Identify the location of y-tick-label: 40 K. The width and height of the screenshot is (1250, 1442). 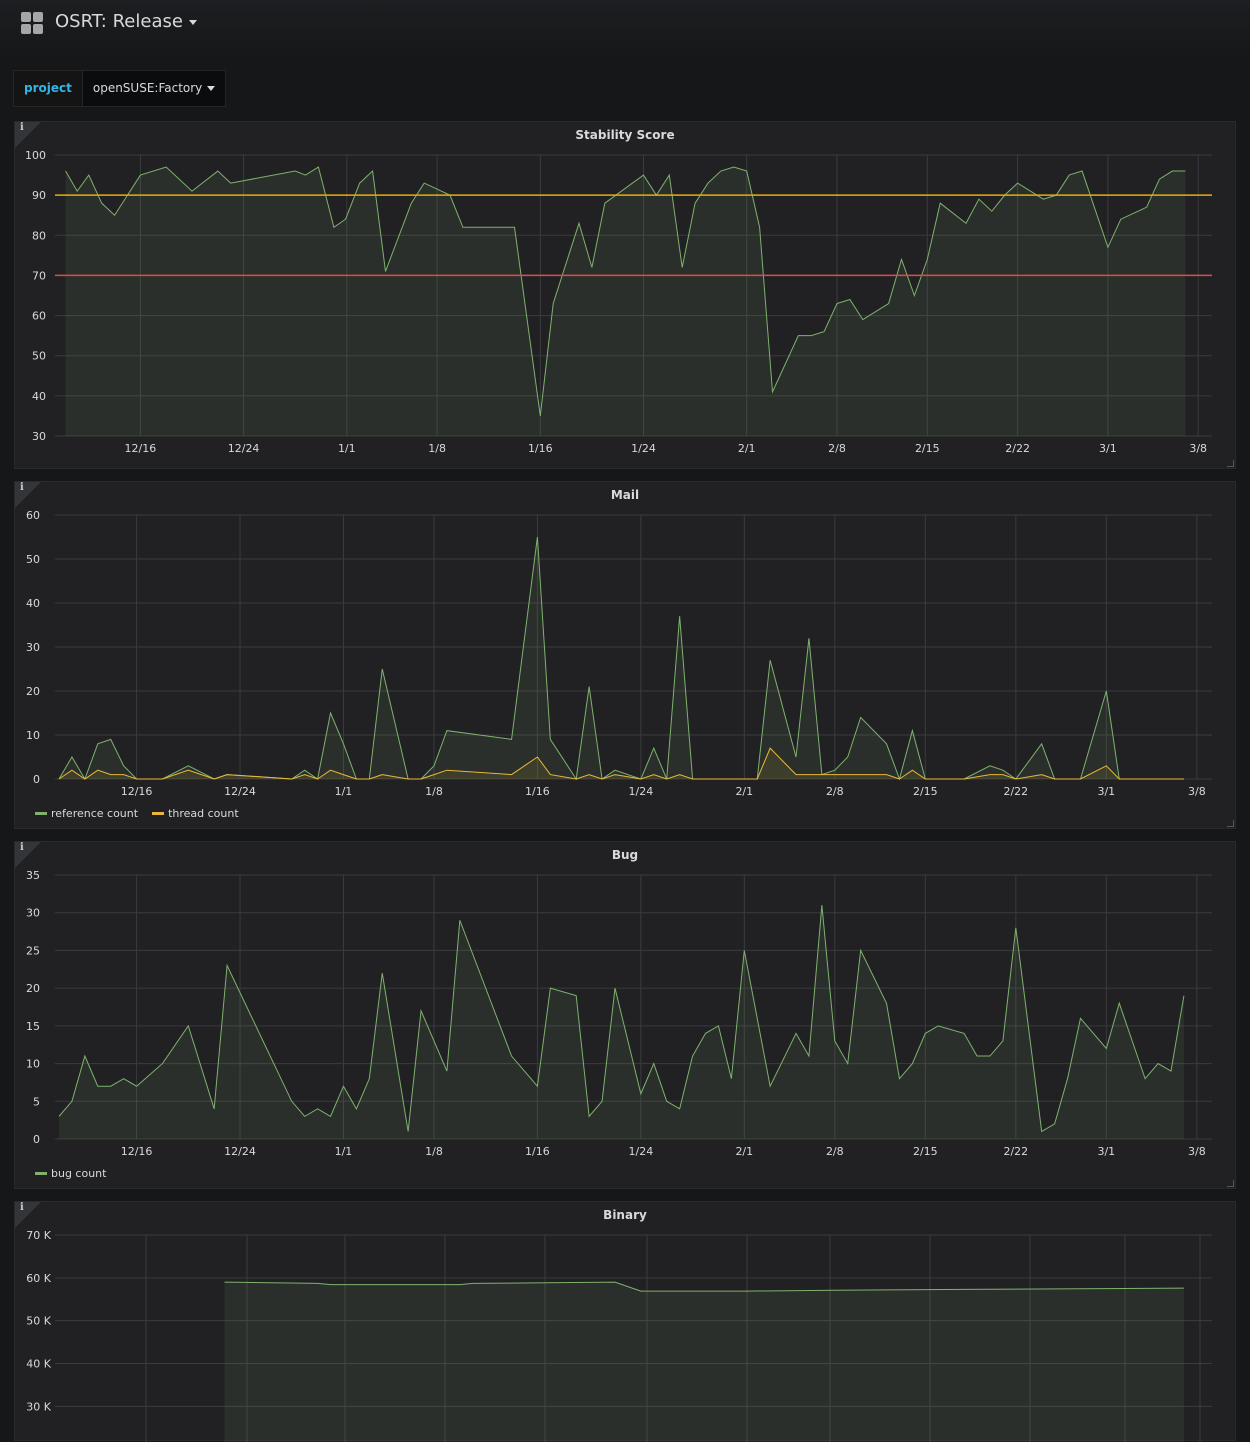
(38, 1363).